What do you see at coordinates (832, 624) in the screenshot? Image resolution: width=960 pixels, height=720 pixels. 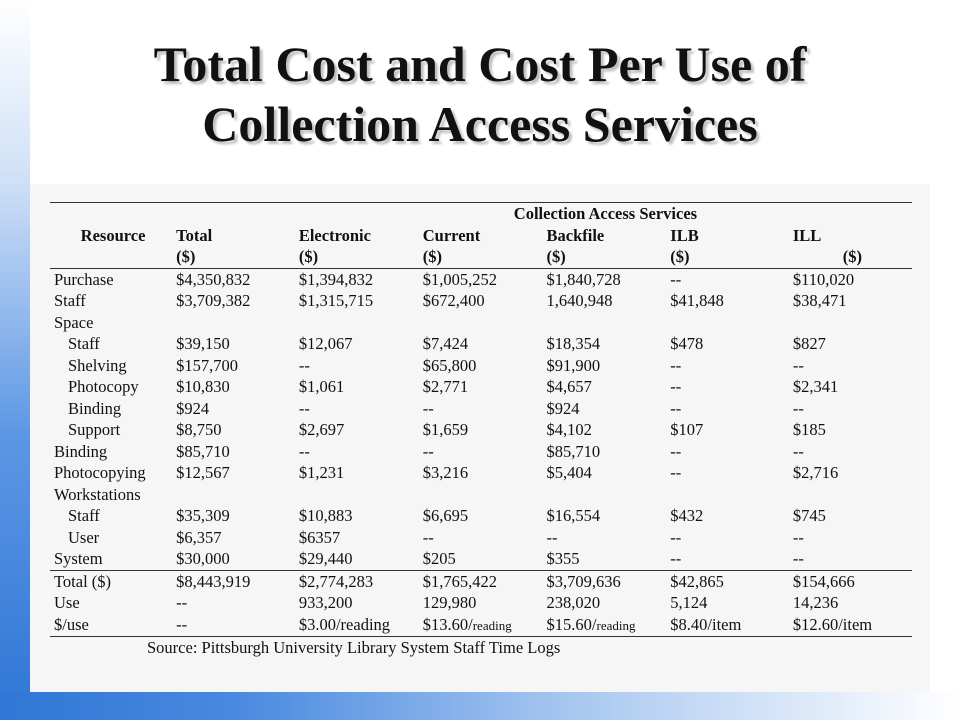 I see `cell-value: $12.60/item` at bounding box center [832, 624].